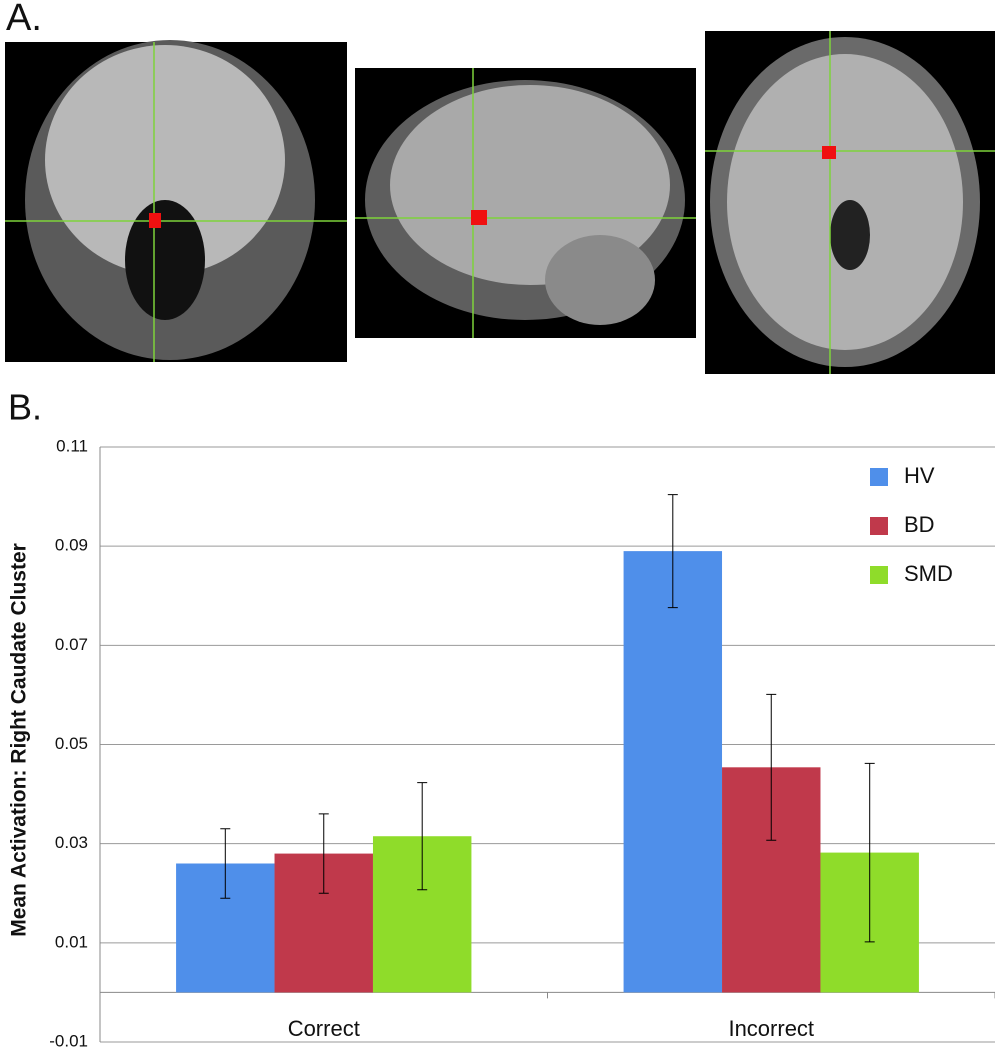  Describe the element at coordinates (72, 445) in the screenshot. I see `y-tick-label: 0.11` at that location.